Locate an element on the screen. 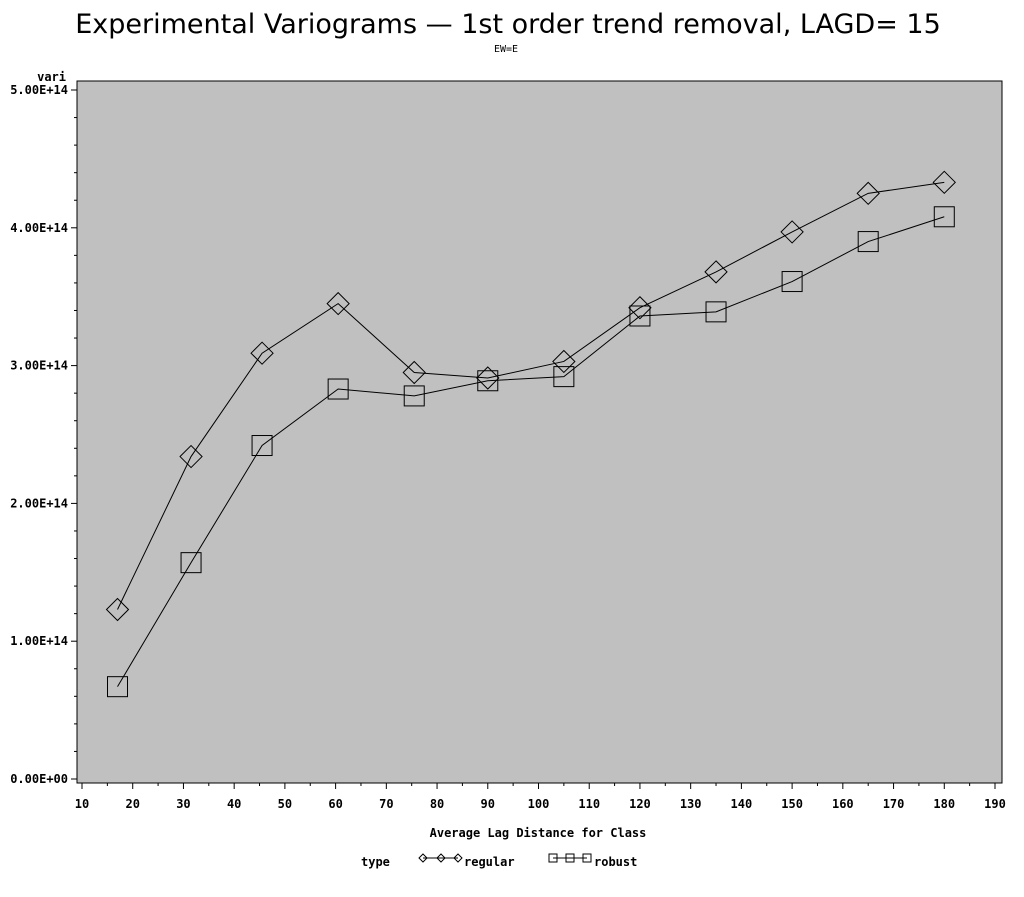 Image resolution: width=1024 pixels, height=897 pixels. y-tick-label: 3.00E+14 is located at coordinates (39, 366).